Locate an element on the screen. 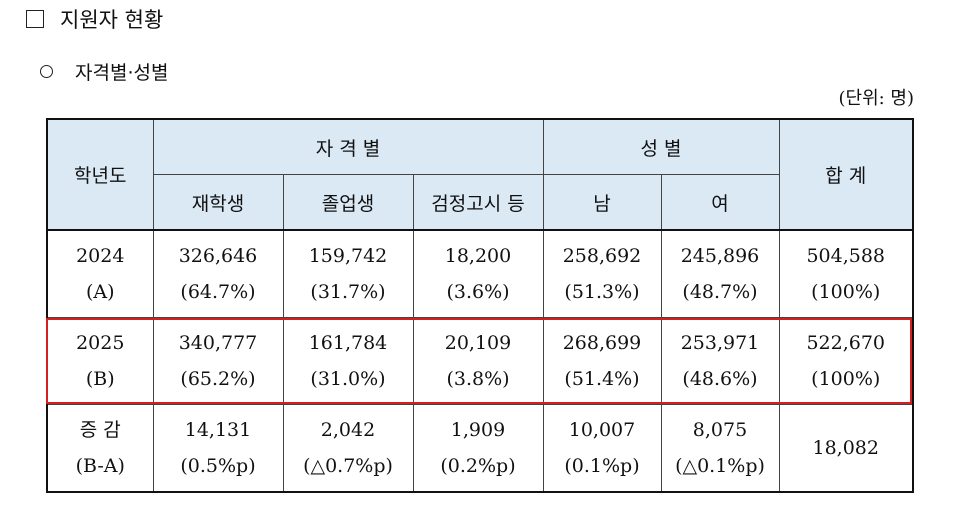 This screenshot has width=960, height=514. header-graduate: 졸업생 is located at coordinates (348, 203).